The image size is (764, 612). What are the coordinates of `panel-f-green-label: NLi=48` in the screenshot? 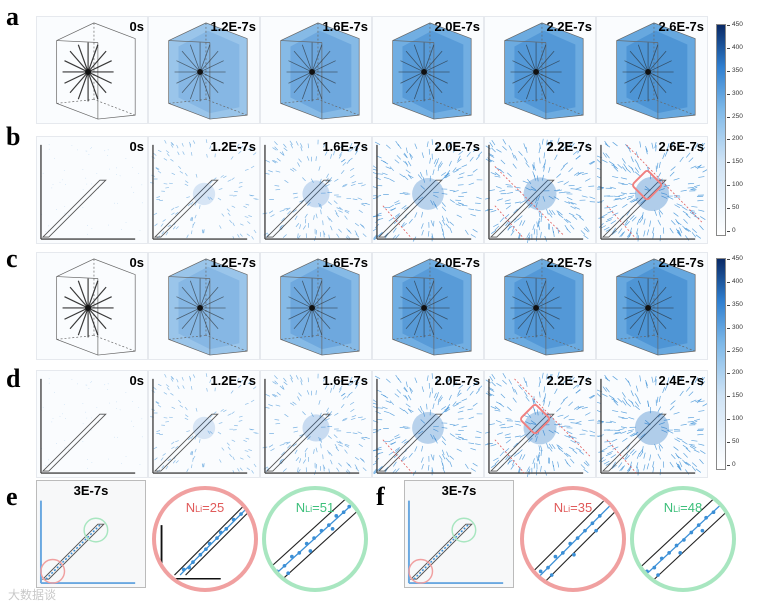 It's located at (683, 507).